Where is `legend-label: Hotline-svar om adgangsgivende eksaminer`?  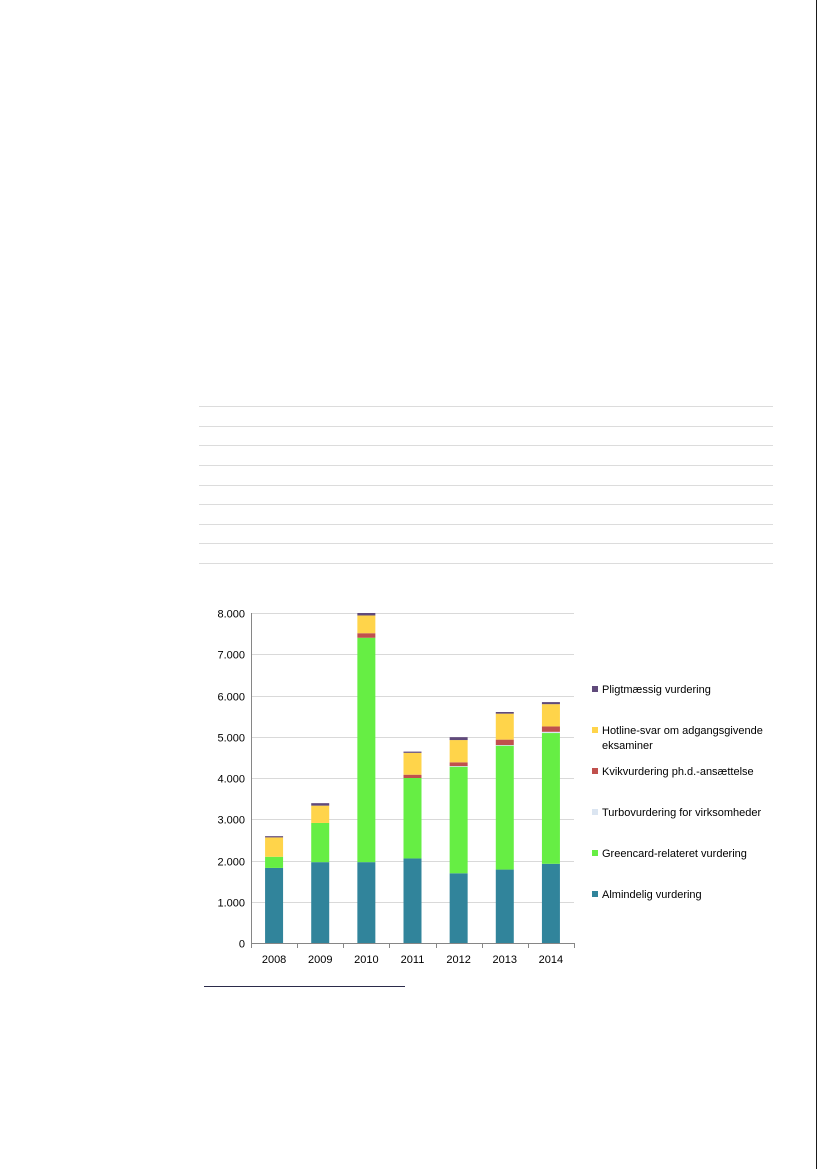
legend-label: Hotline-svar om adgangsgivende eksaminer is located at coordinates (682, 738).